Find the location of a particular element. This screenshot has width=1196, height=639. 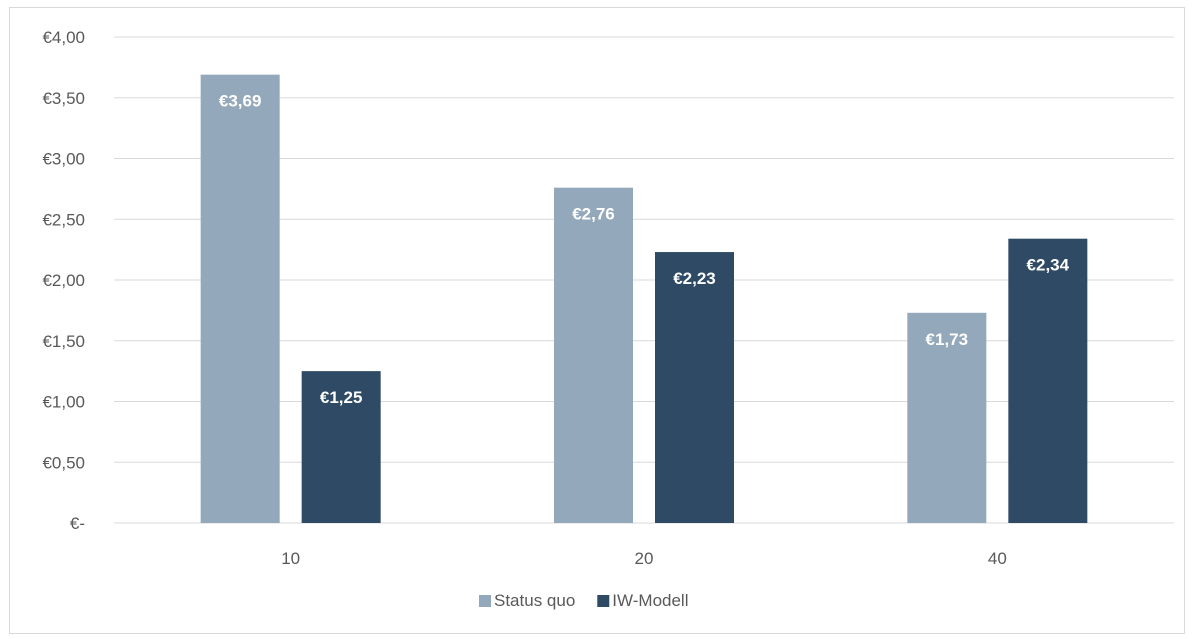

y-tick-label: €2,00 is located at coordinates (63, 280).